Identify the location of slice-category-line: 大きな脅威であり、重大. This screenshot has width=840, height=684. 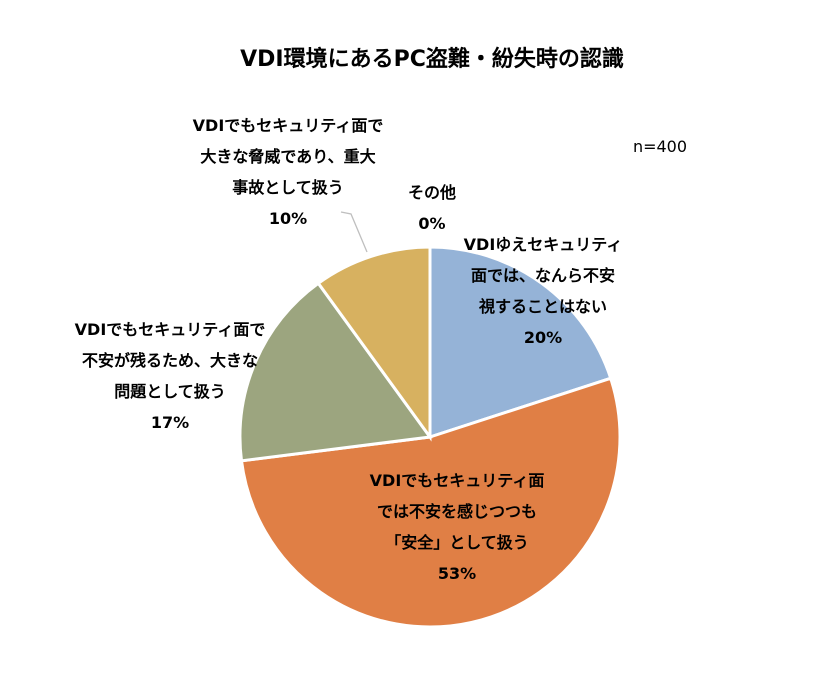
(287, 156).